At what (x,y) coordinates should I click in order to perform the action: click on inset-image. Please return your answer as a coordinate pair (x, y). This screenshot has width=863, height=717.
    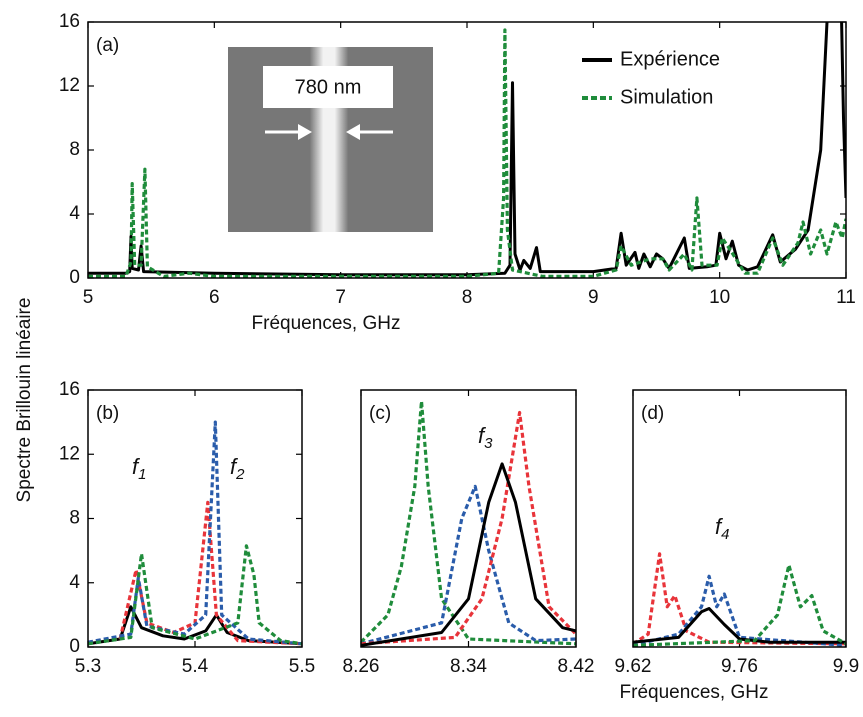
    Looking at the image, I should click on (330, 139).